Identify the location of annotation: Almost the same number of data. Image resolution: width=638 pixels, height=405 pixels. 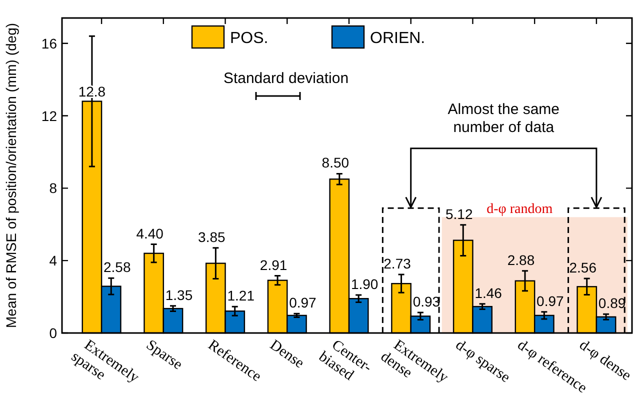
(504, 118).